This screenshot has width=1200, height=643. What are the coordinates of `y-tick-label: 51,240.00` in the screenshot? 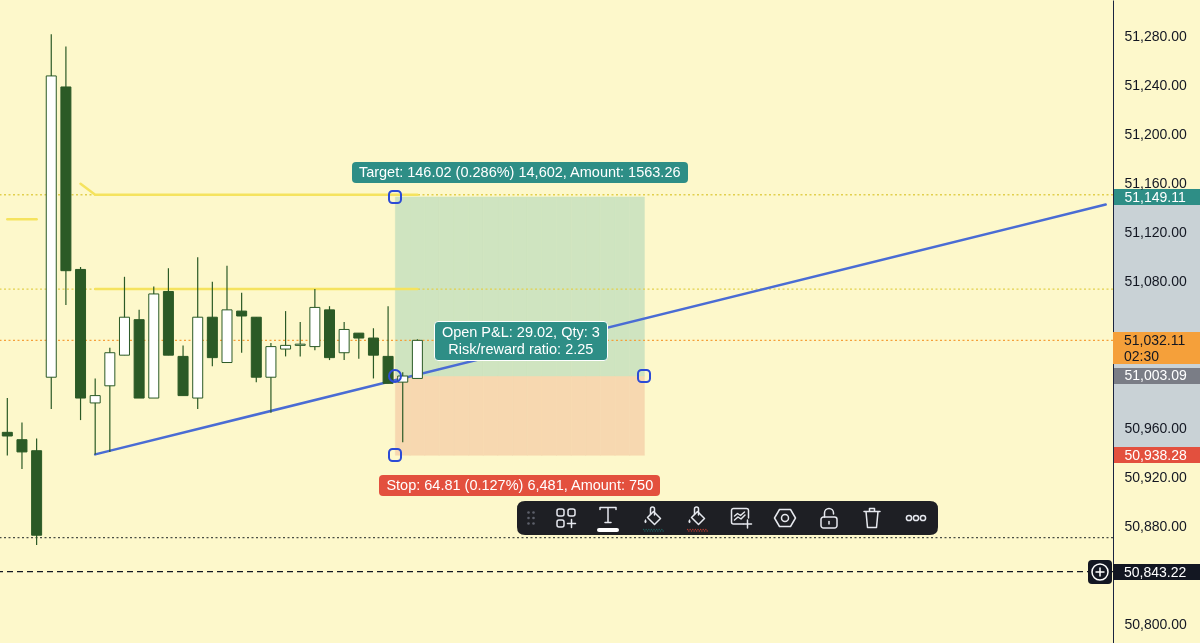 It's located at (1155, 85).